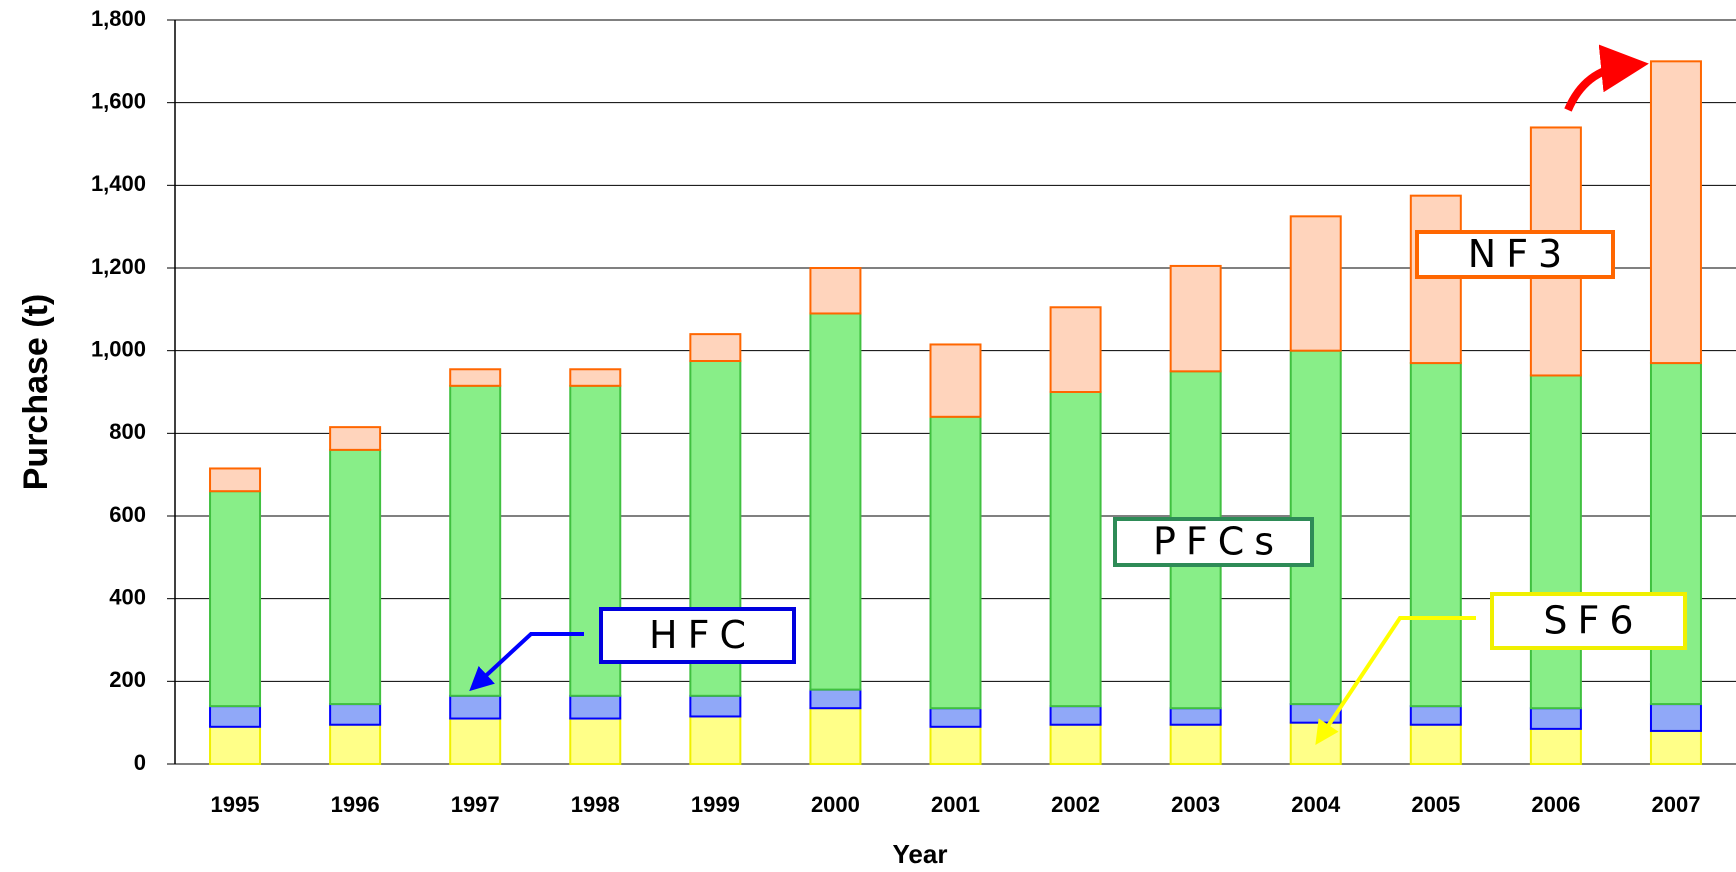 This screenshot has height=872, width=1736. I want to click on y-tick-label: 800, so click(127, 431).